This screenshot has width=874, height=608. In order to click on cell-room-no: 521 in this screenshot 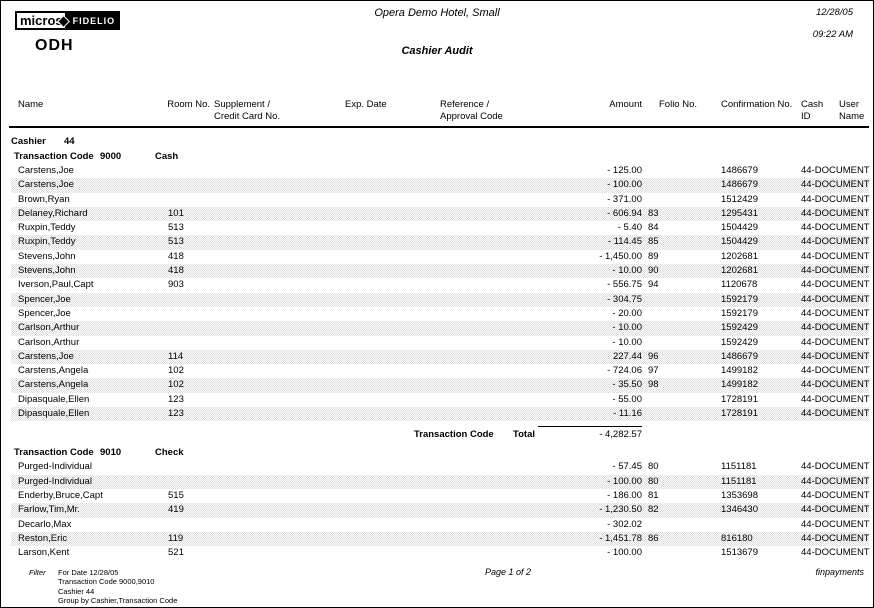, I will do `click(176, 553)`.